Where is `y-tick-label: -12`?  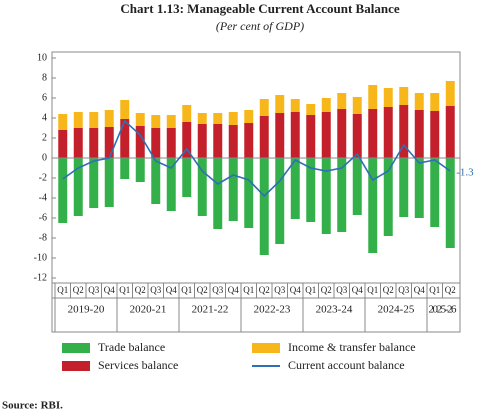
y-tick-label: -12 is located at coordinates (40, 277).